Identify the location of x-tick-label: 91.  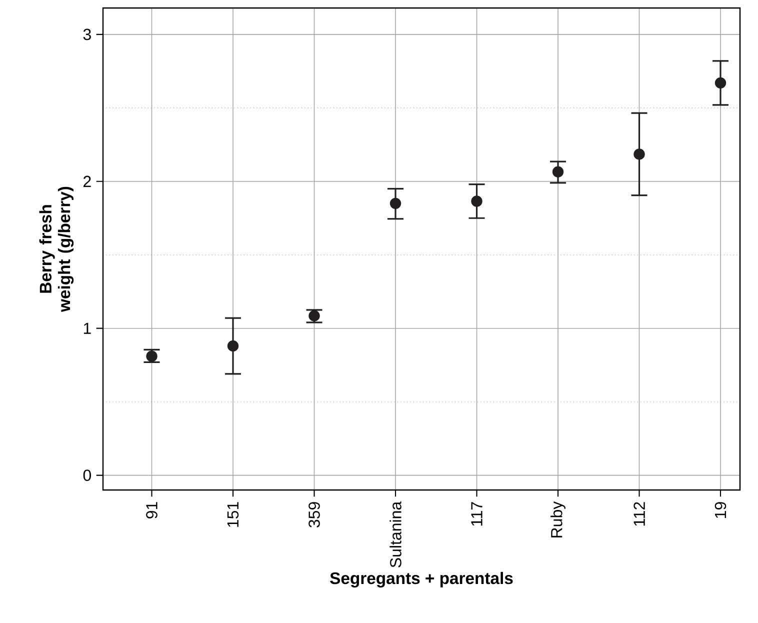
(152, 510).